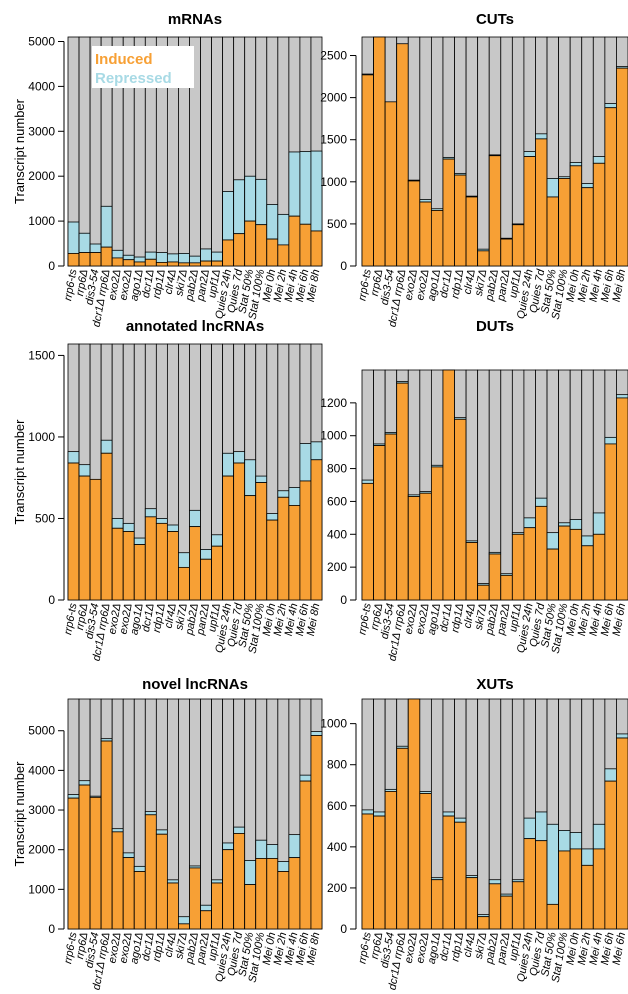 The width and height of the screenshot is (628, 994). I want to click on y-tick-label: 800, so click(337, 765).